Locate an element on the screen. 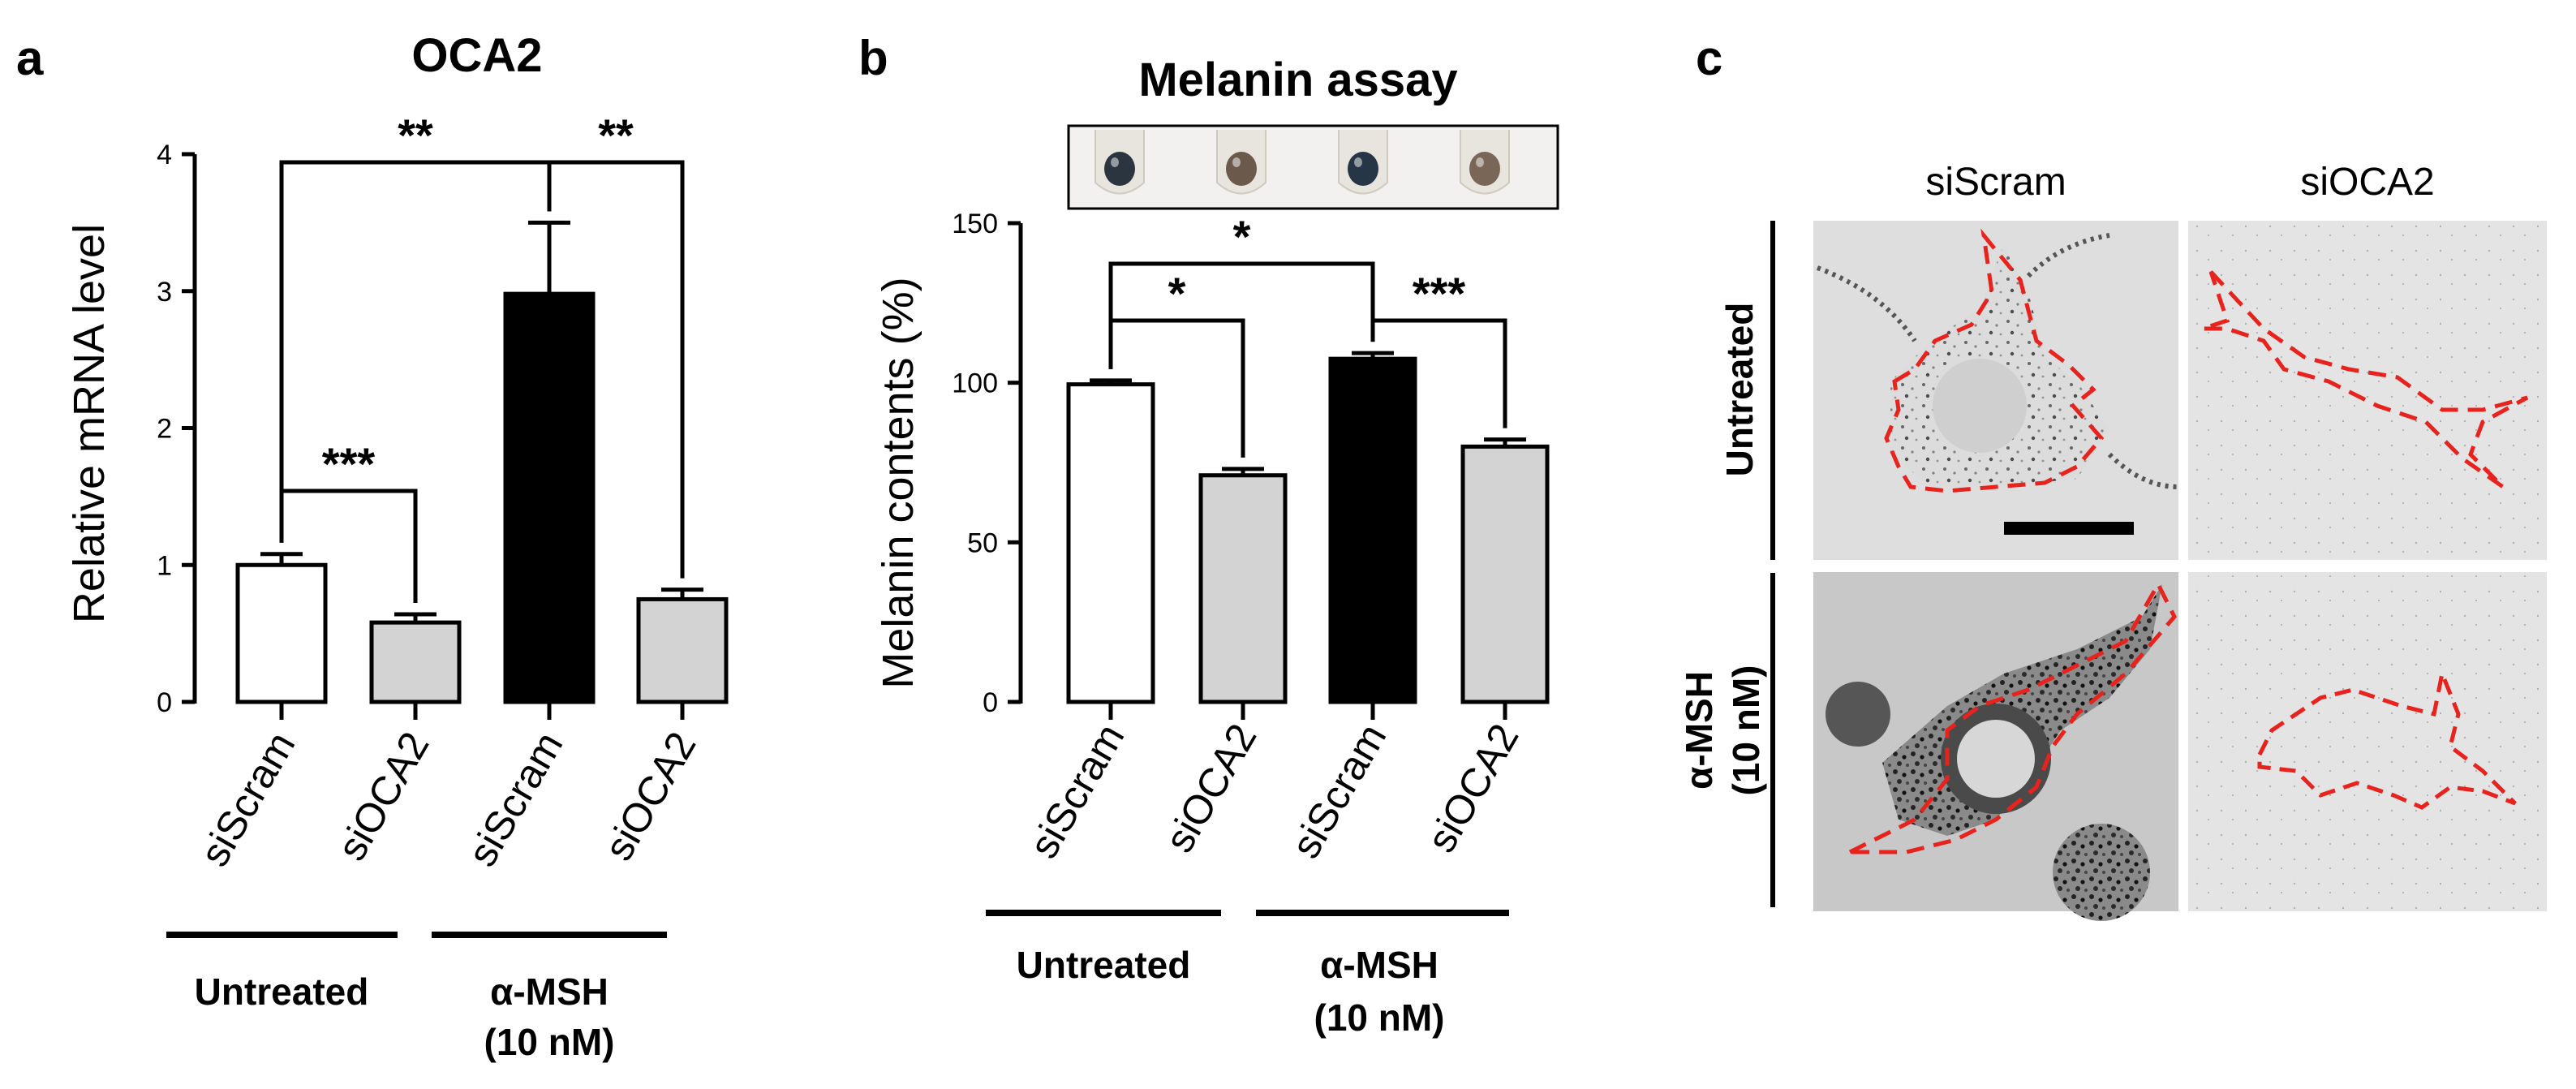 The width and height of the screenshot is (2576, 1089). chart-b-yticks: 0 50 100 150 is located at coordinates (975, 463).